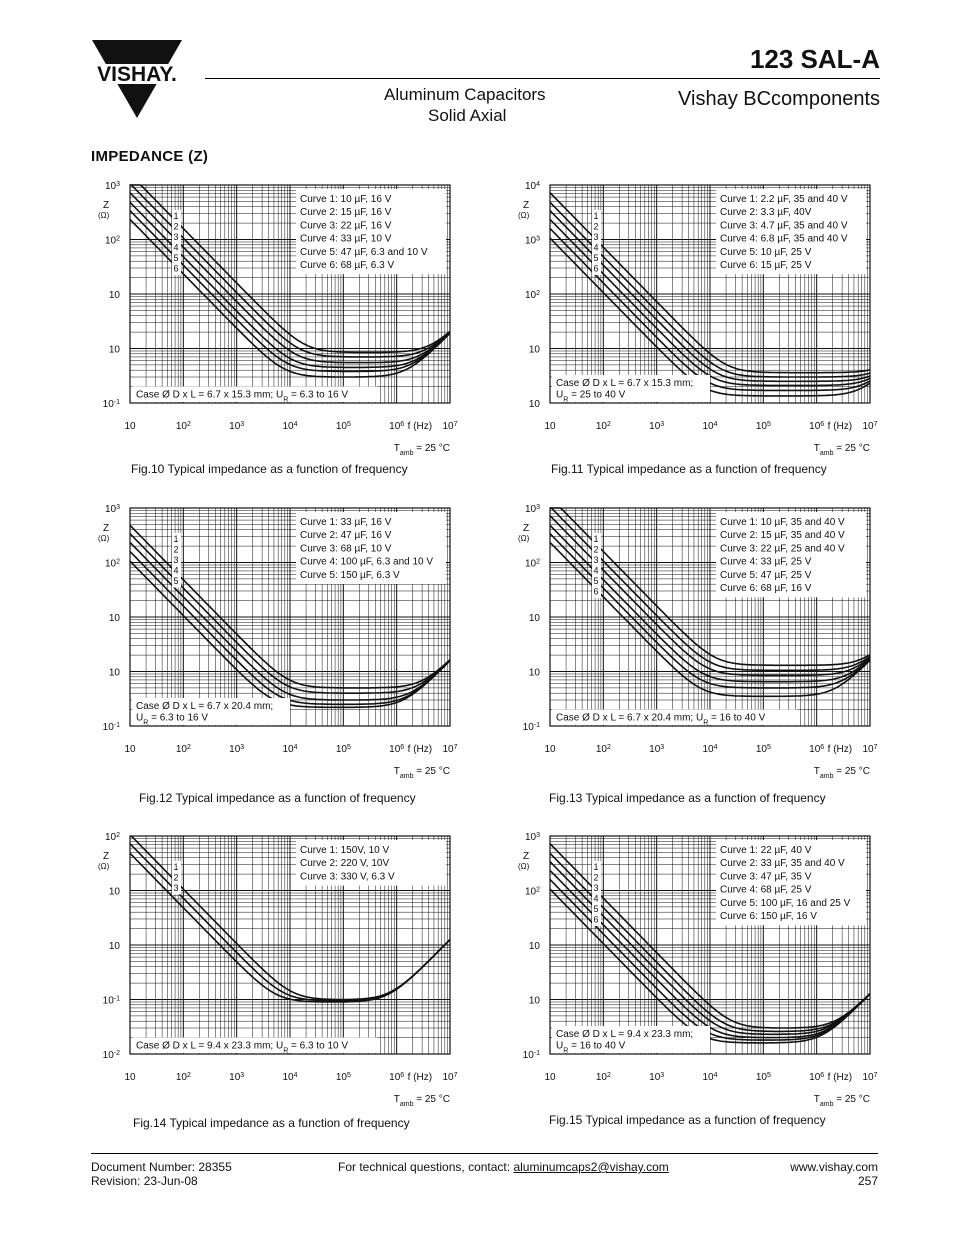 The image size is (954, 1235). Describe the element at coordinates (596, 242) in the screenshot. I see `curve-number-bg` at that location.